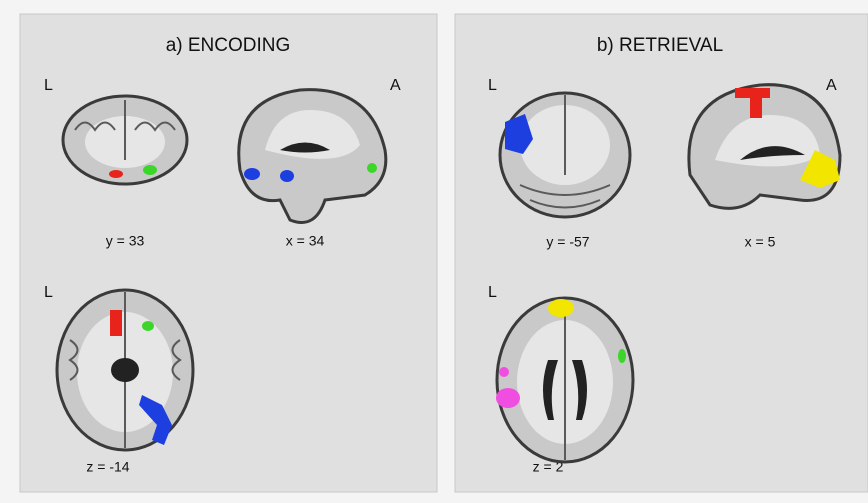 The image size is (868, 503). I want to click on slice-caption: z = -14, so click(107, 467).